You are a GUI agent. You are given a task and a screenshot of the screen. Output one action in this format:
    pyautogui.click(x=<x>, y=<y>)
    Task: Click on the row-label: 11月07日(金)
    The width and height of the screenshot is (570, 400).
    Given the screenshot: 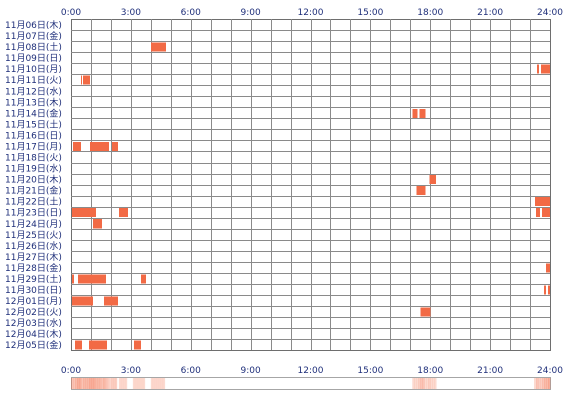 What is the action you would take?
    pyautogui.click(x=33, y=36)
    